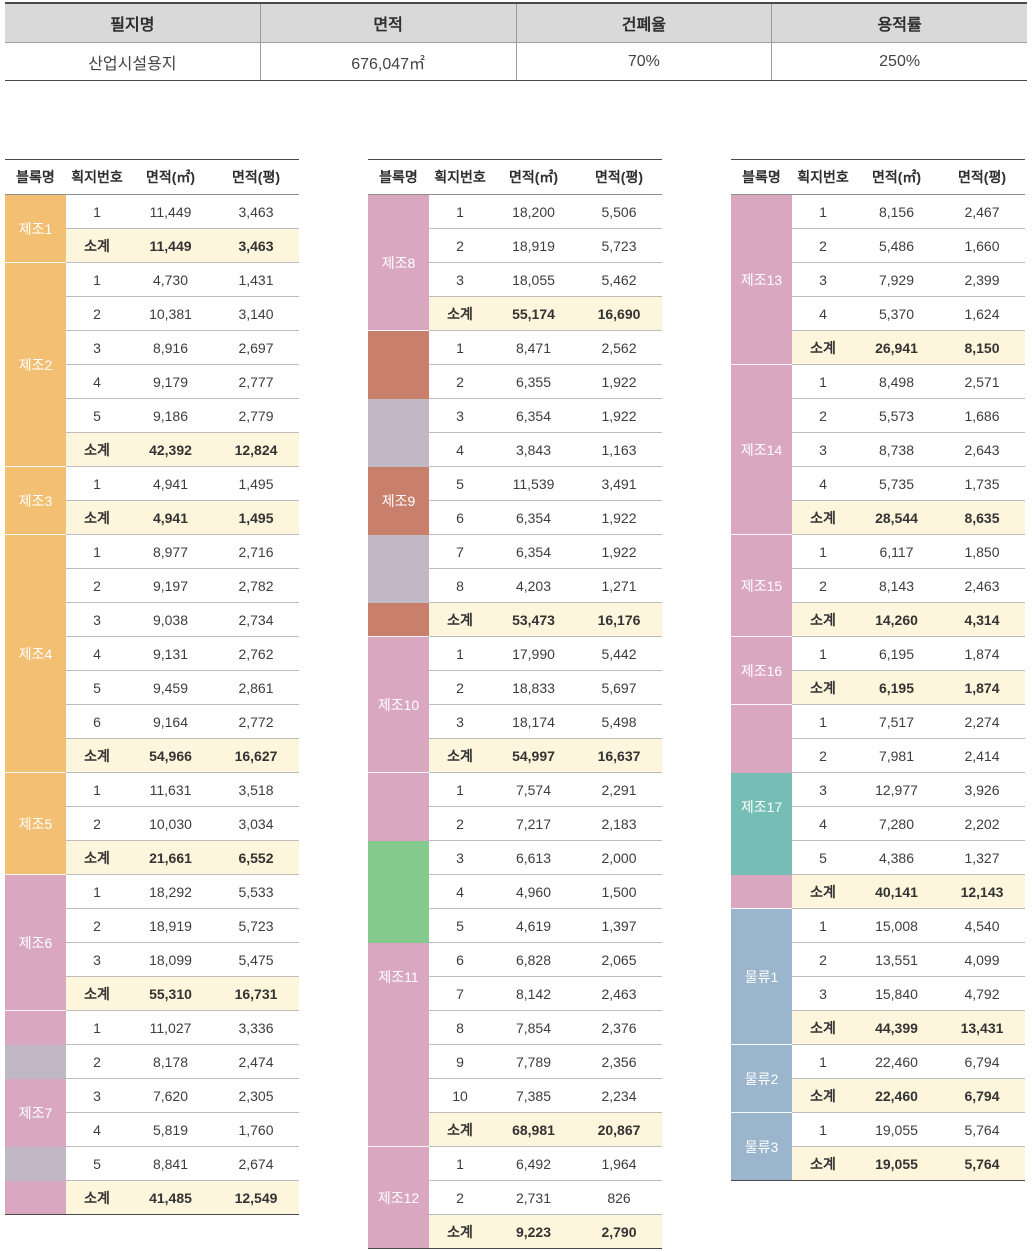 The image size is (1032, 1252). I want to click on area-pyeong-value: 5,697, so click(619, 687).